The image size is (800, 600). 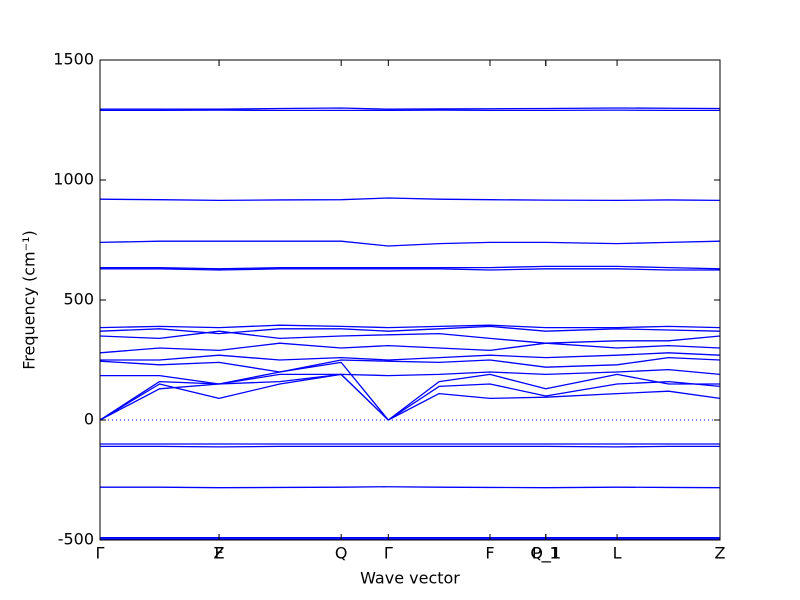 I want to click on y-tick-label: -500, so click(x=76, y=539).